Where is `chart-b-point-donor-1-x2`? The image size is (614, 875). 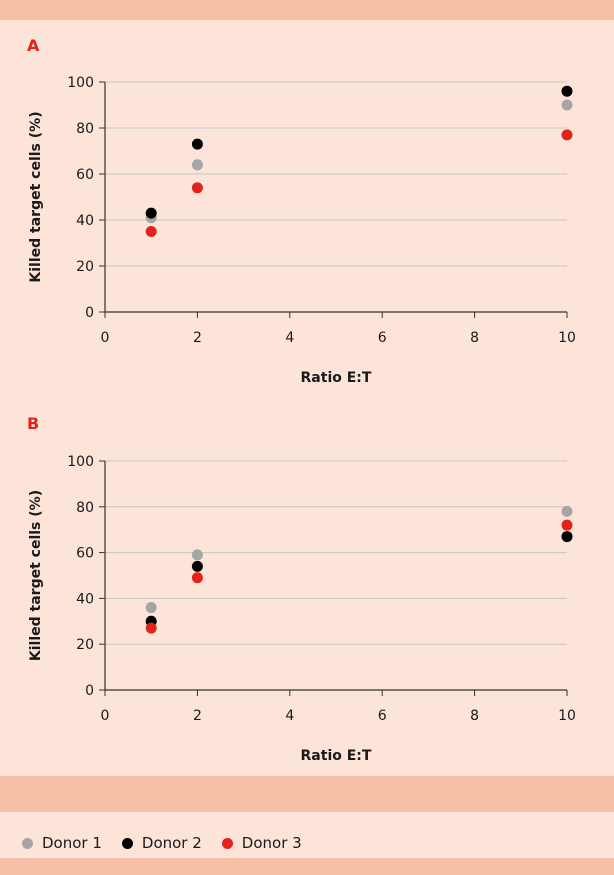
chart-b-point-donor-1-x2 is located at coordinates (197, 555).